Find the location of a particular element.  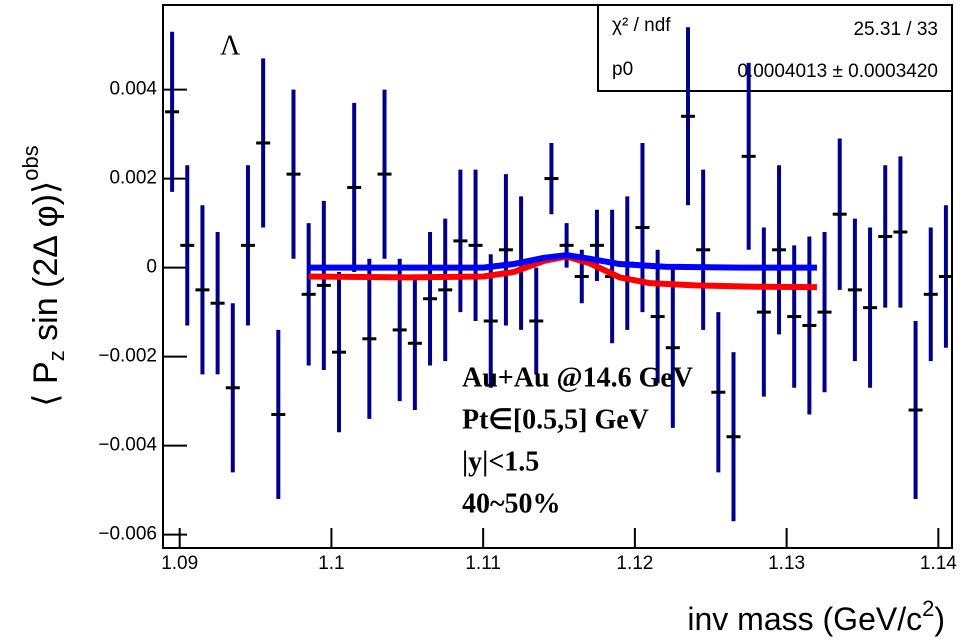

y-axis-title: ⟨ Pz sin (2Δ φ)⟩obs is located at coordinates (43, 275).